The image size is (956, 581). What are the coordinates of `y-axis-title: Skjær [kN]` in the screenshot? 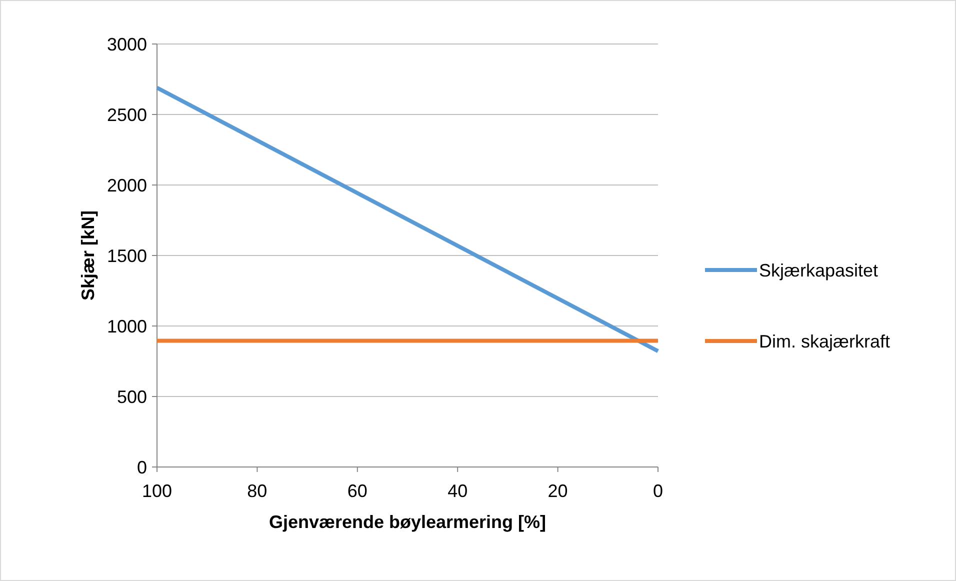 It's located at (88, 255).